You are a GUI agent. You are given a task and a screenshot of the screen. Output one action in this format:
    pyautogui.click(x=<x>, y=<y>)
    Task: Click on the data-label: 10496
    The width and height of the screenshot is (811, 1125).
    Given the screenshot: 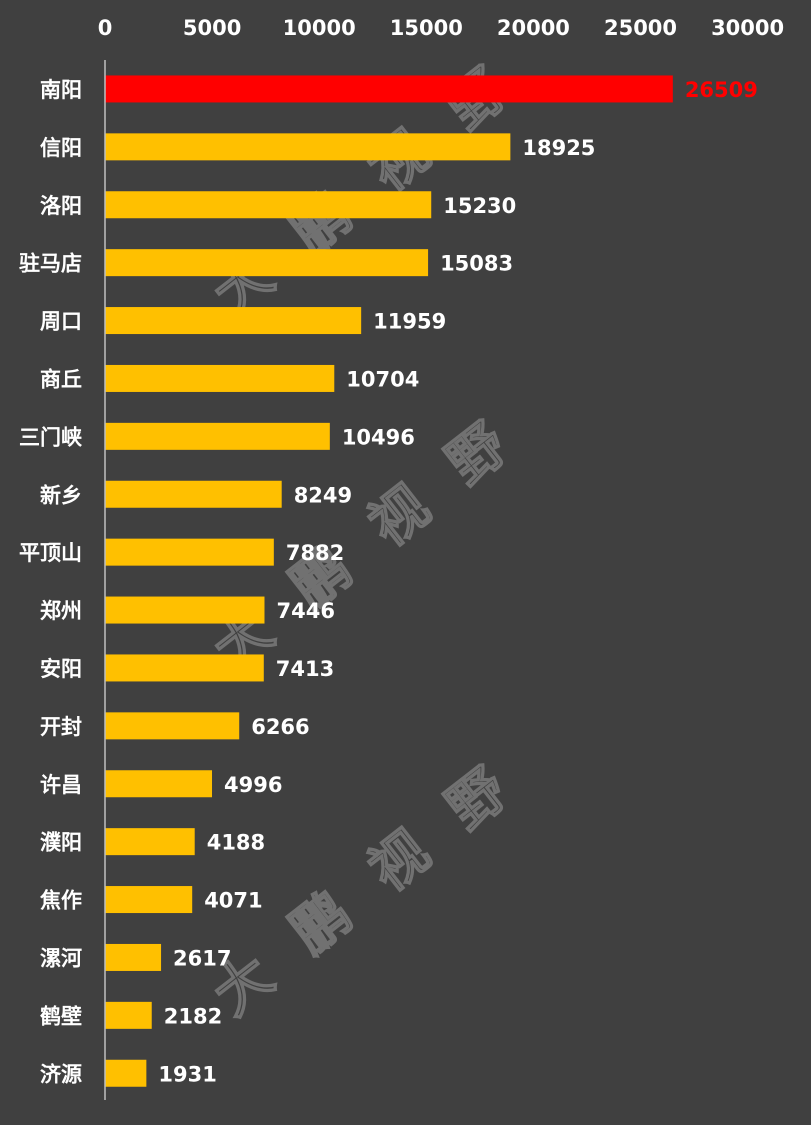 What is the action you would take?
    pyautogui.click(x=378, y=437)
    